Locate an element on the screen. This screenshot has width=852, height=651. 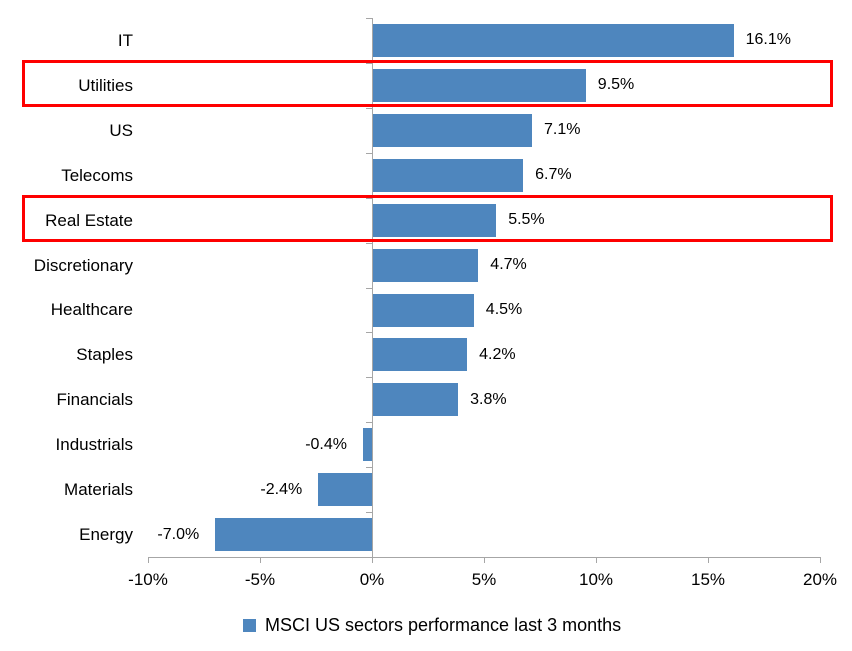
category-label-staples: Staples is located at coordinates (104, 355).